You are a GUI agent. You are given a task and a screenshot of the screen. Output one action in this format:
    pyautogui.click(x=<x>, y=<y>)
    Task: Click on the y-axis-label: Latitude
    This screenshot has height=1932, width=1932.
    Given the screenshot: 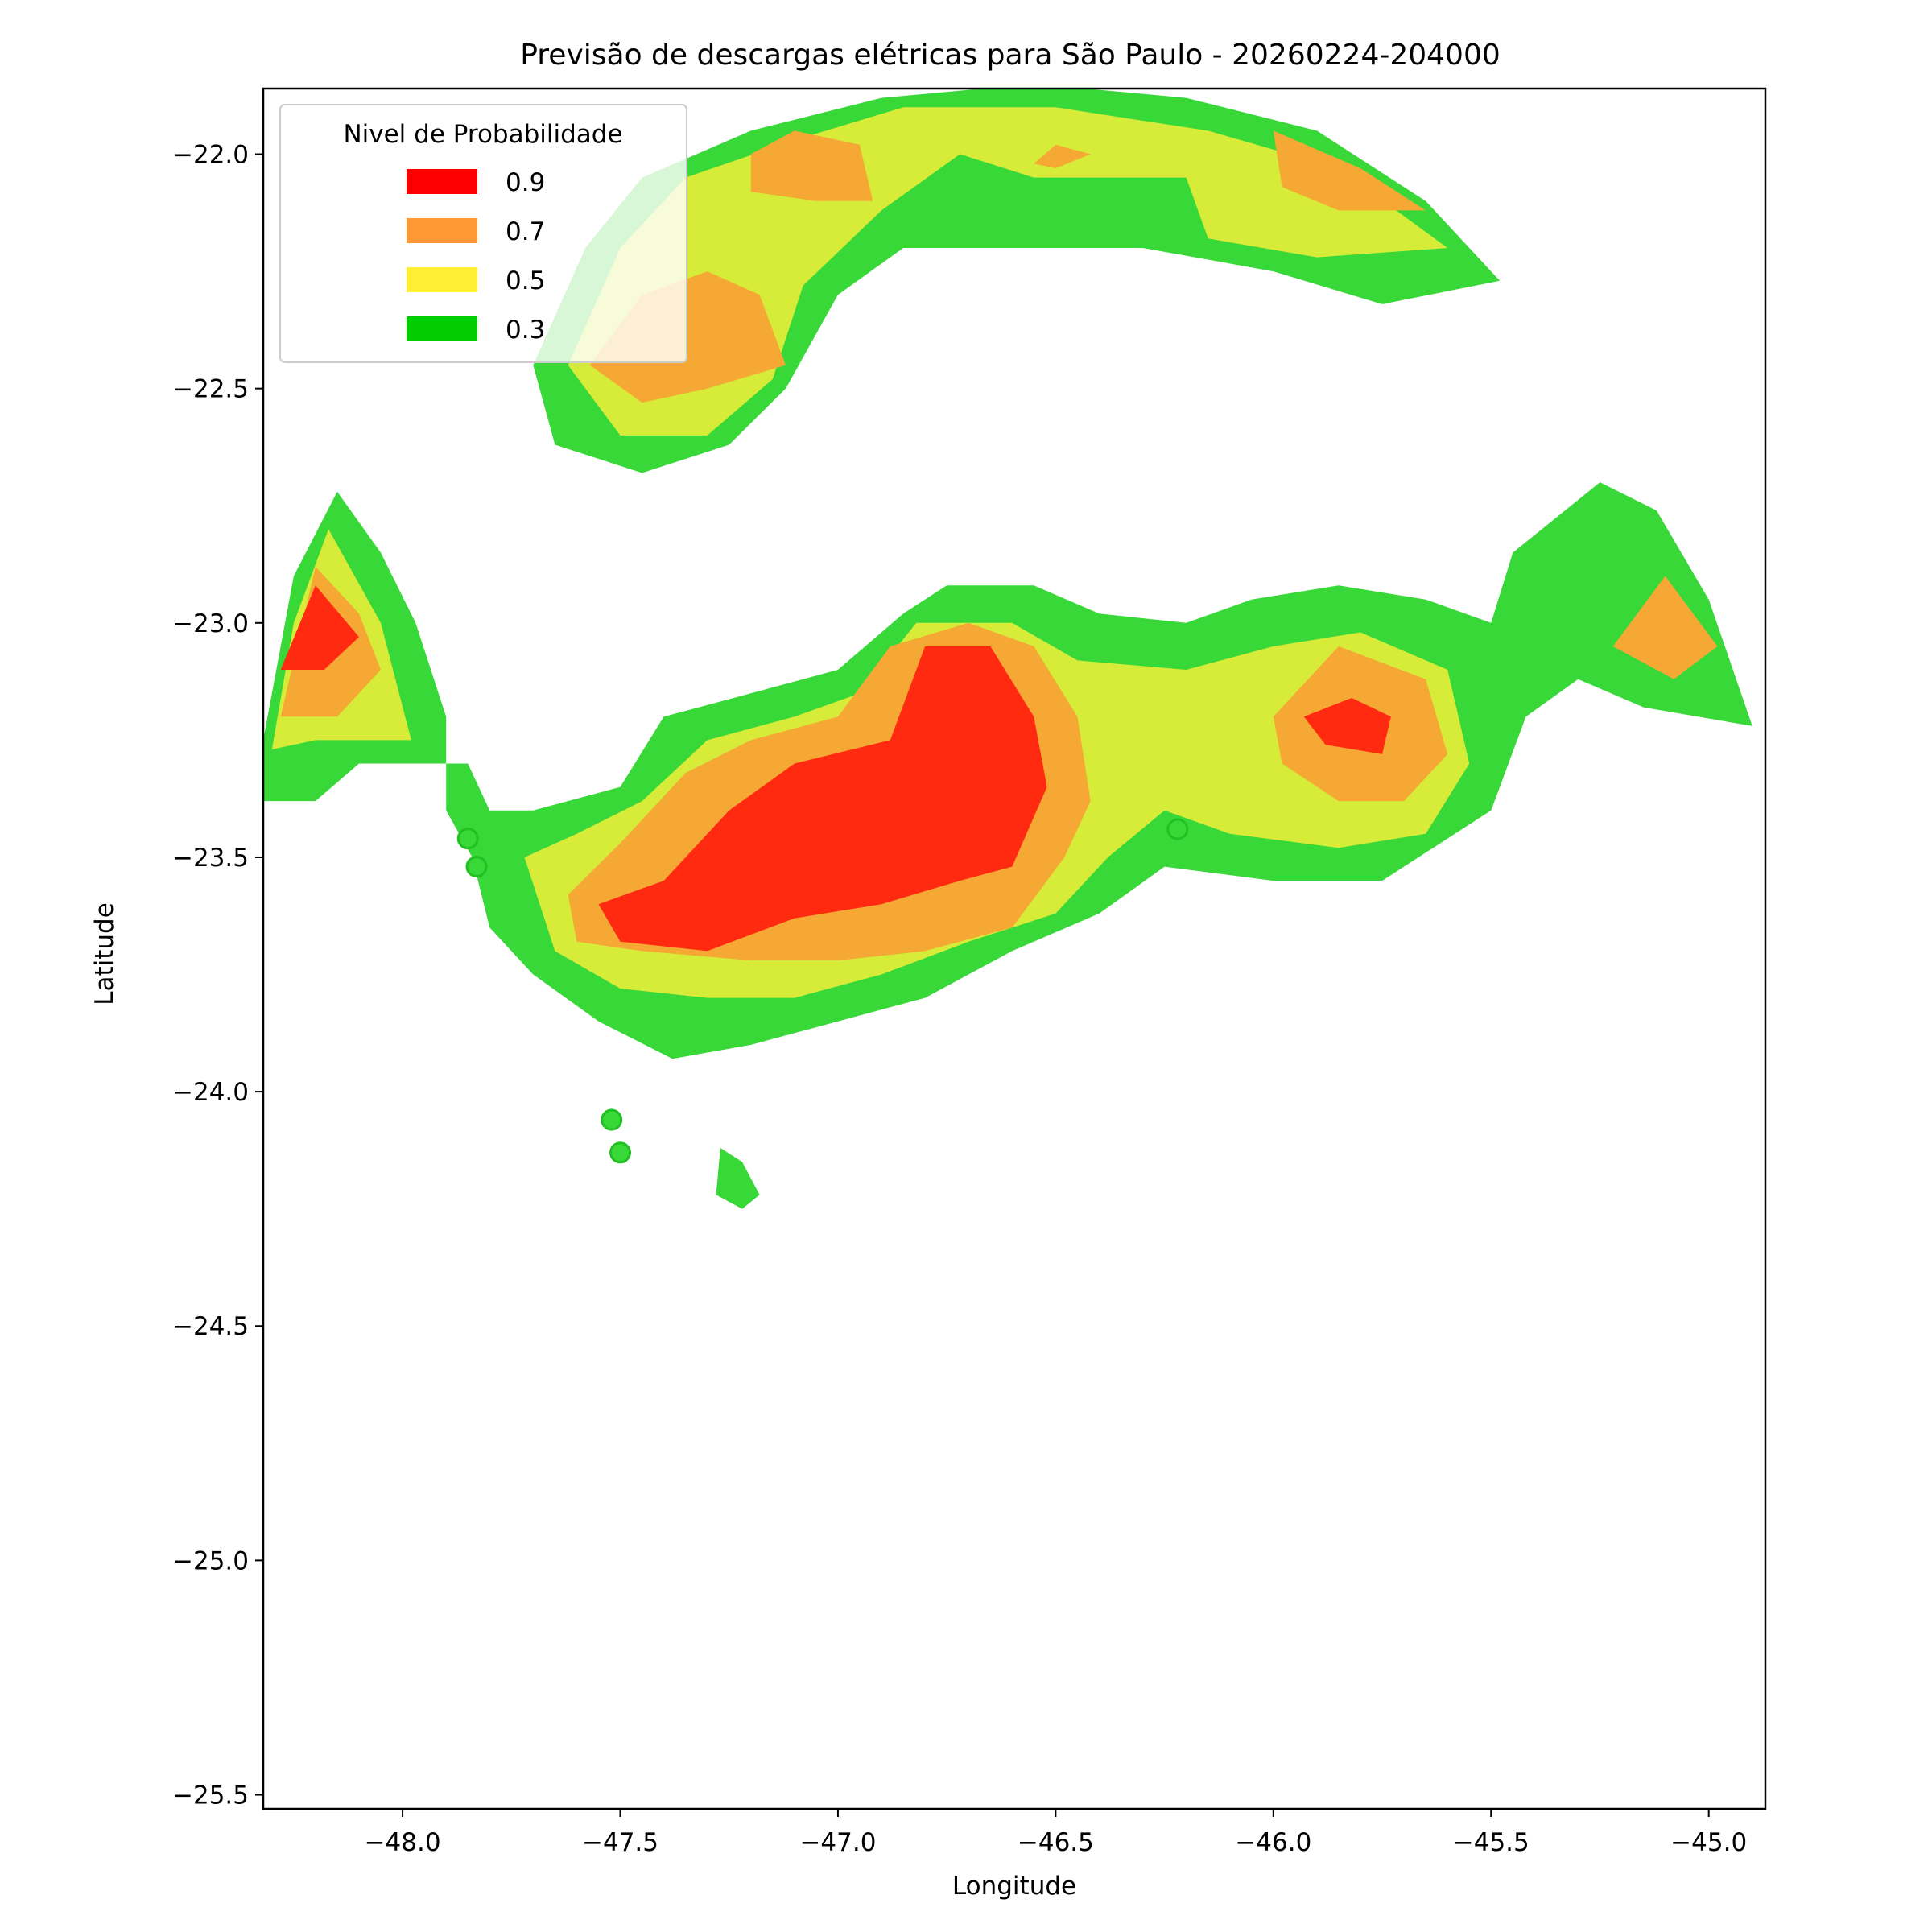 What is the action you would take?
    pyautogui.click(x=104, y=953)
    